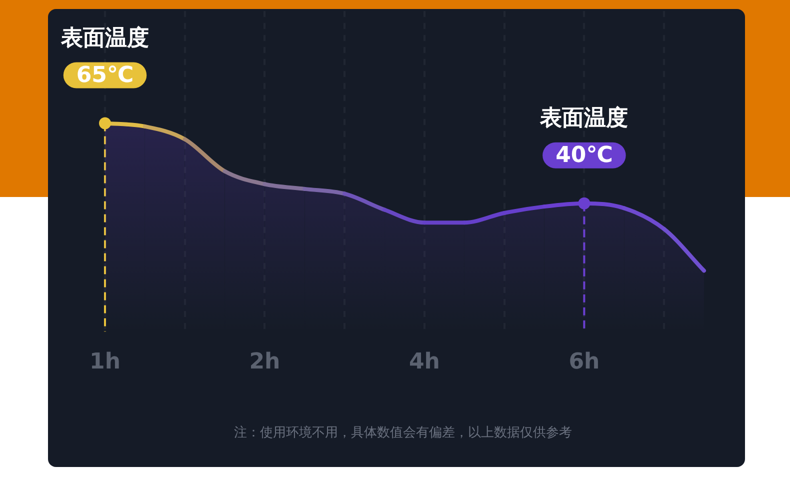  What do you see at coordinates (424, 362) in the screenshot?
I see `x-tick-label: 4h` at bounding box center [424, 362].